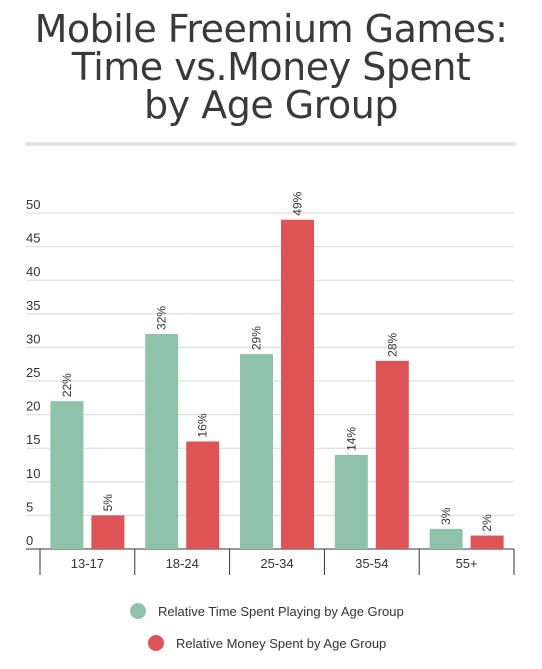  I want to click on x-tick-label: 55+, so click(467, 563).